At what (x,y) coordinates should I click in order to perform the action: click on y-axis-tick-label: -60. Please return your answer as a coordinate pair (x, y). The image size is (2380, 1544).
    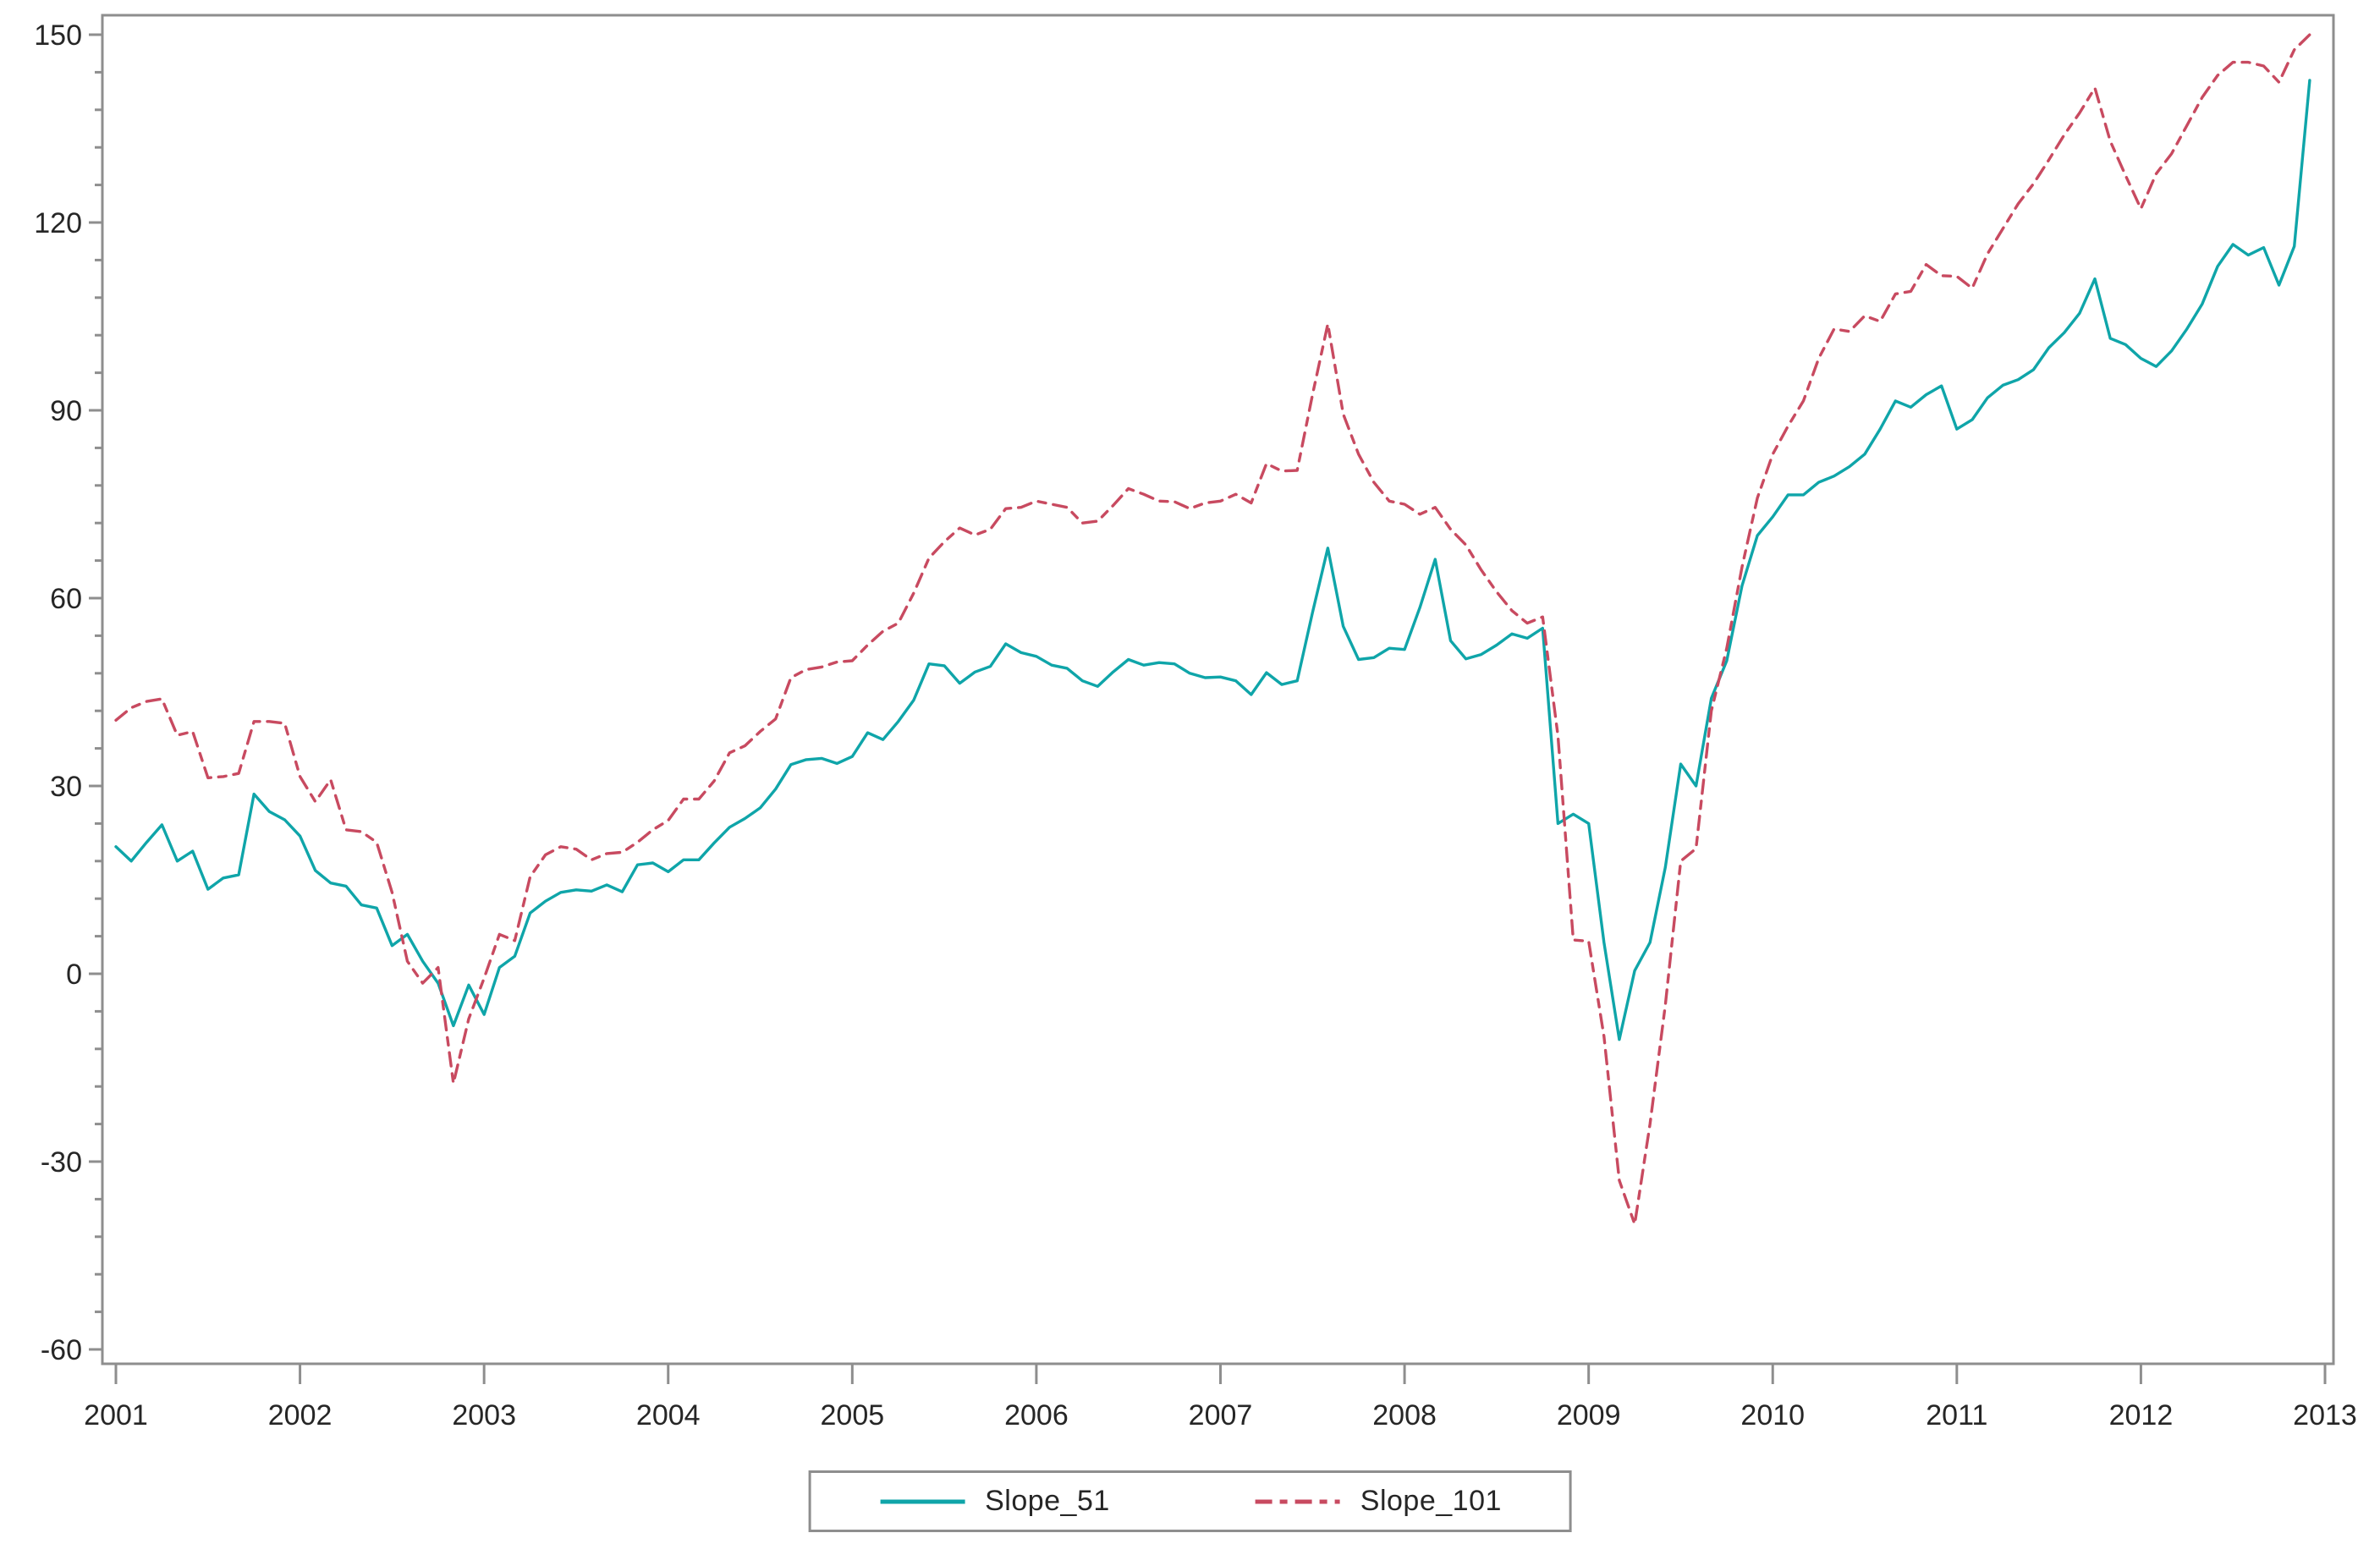
    Looking at the image, I should click on (62, 1350).